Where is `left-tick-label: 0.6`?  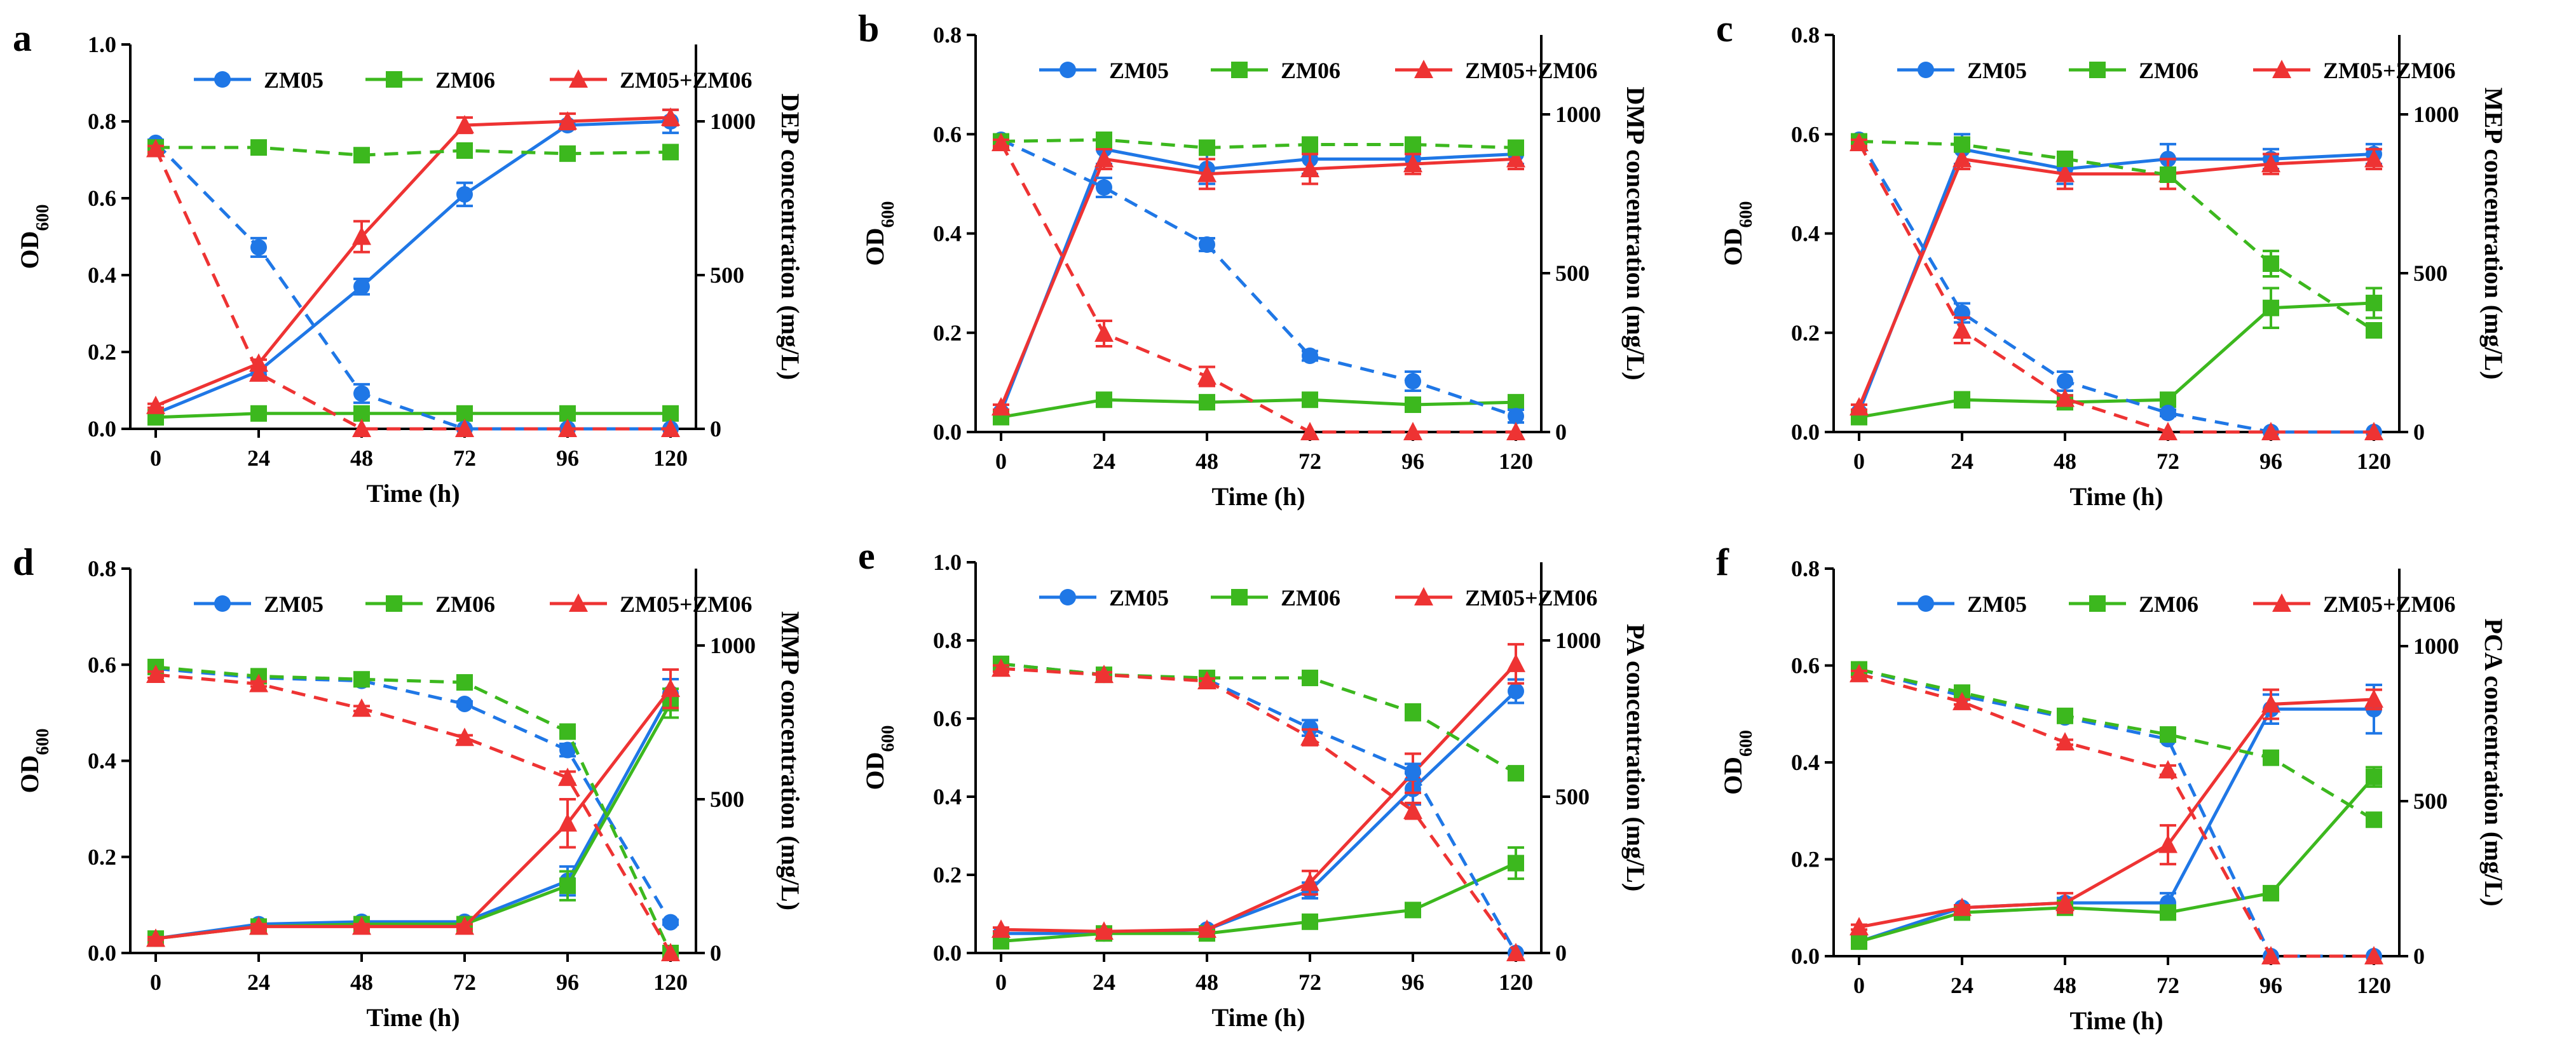 left-tick-label: 0.6 is located at coordinates (102, 665).